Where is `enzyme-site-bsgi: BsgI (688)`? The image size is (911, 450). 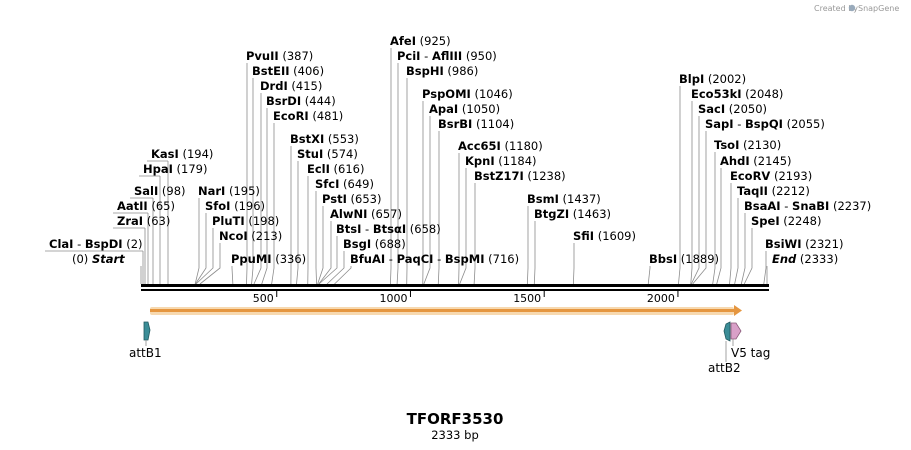 enzyme-site-bsgi: BsgI (688) is located at coordinates (374, 244).